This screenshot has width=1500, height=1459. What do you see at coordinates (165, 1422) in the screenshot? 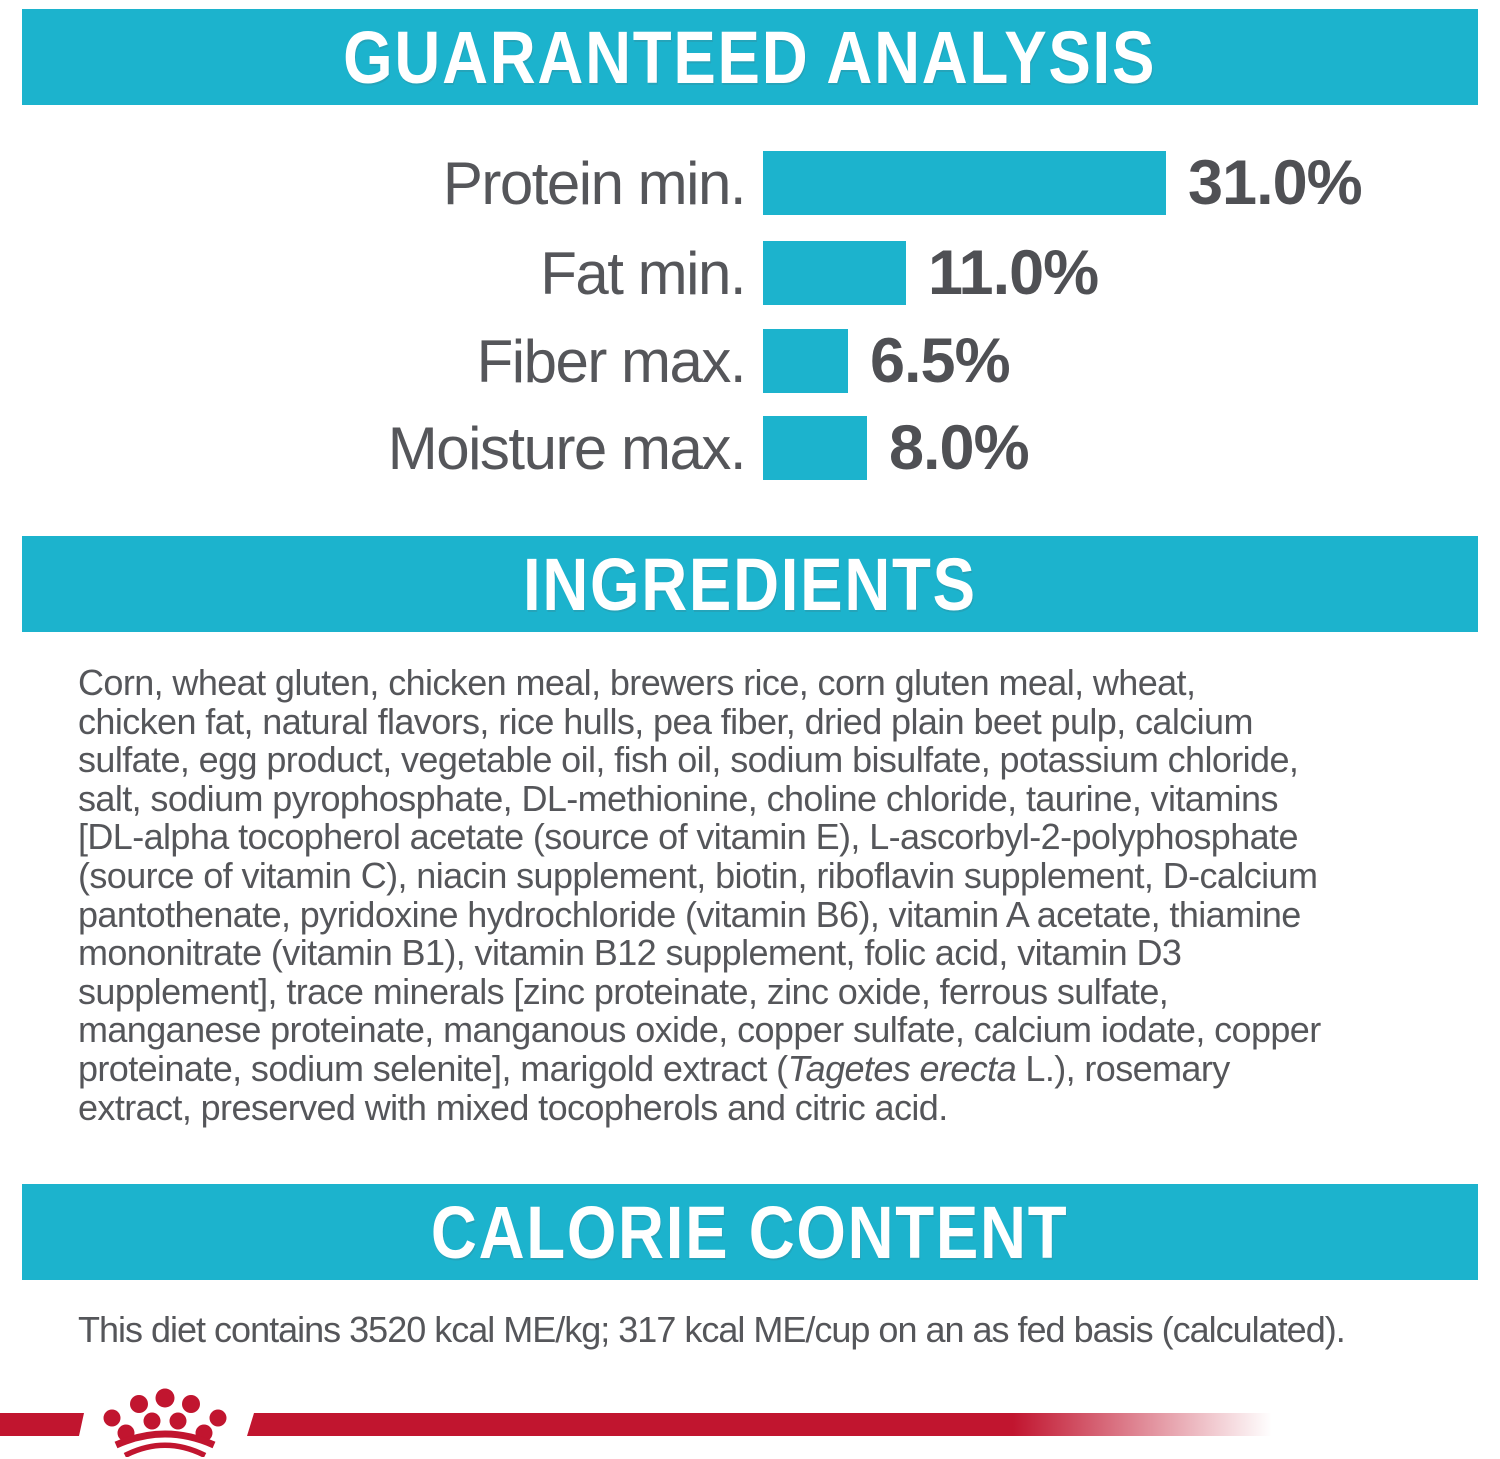
I see `royal-canin-crown-icon` at bounding box center [165, 1422].